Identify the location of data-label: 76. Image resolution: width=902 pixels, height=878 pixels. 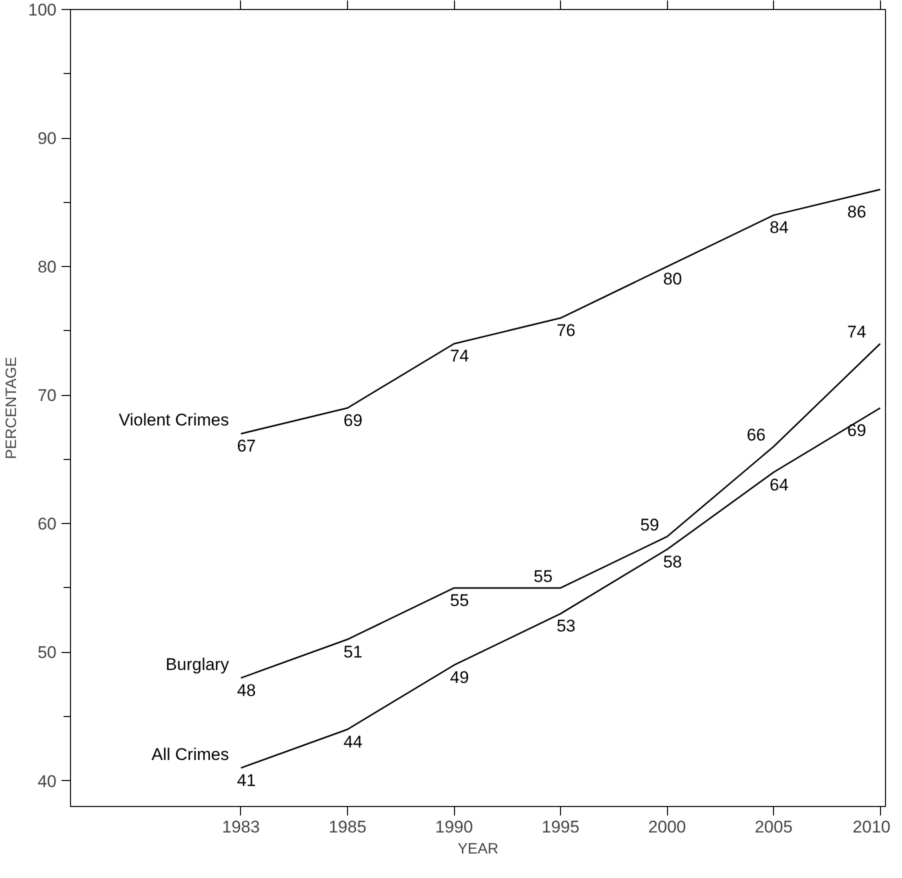
(566, 330).